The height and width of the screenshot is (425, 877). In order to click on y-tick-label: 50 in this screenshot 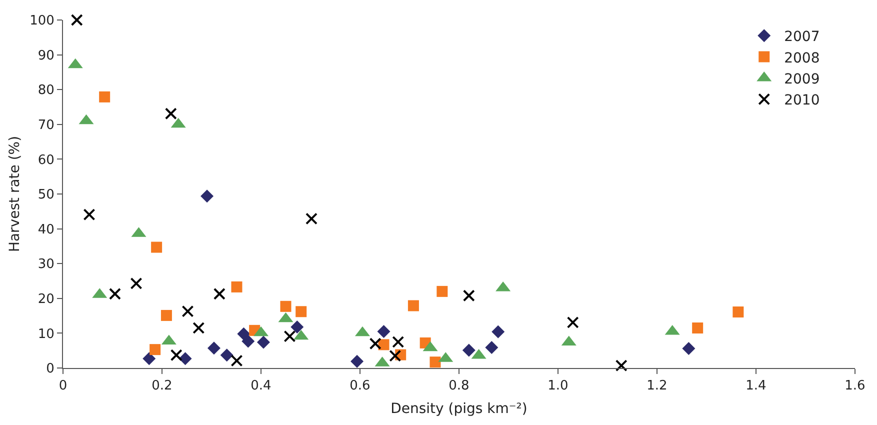, I will do `click(46, 195)`.